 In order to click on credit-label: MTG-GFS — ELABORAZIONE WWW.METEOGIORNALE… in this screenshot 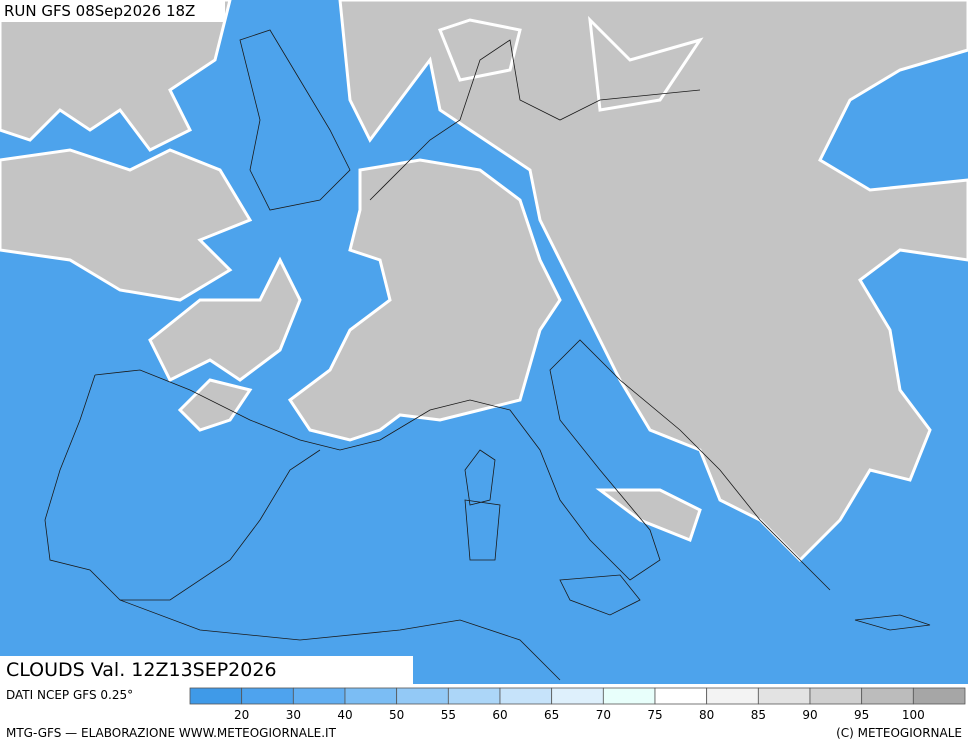, I will do `click(171, 733)`.